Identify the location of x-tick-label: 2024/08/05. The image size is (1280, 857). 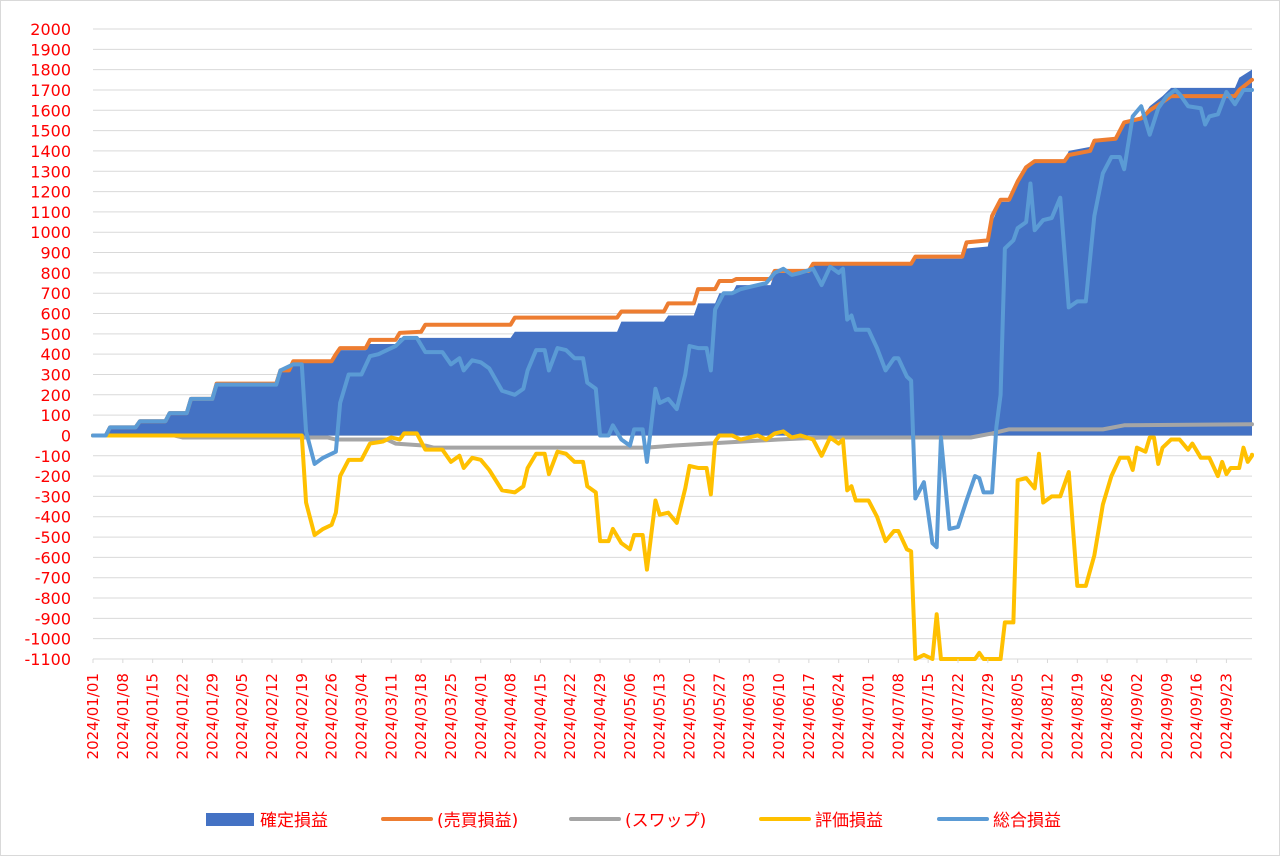
(1018, 716).